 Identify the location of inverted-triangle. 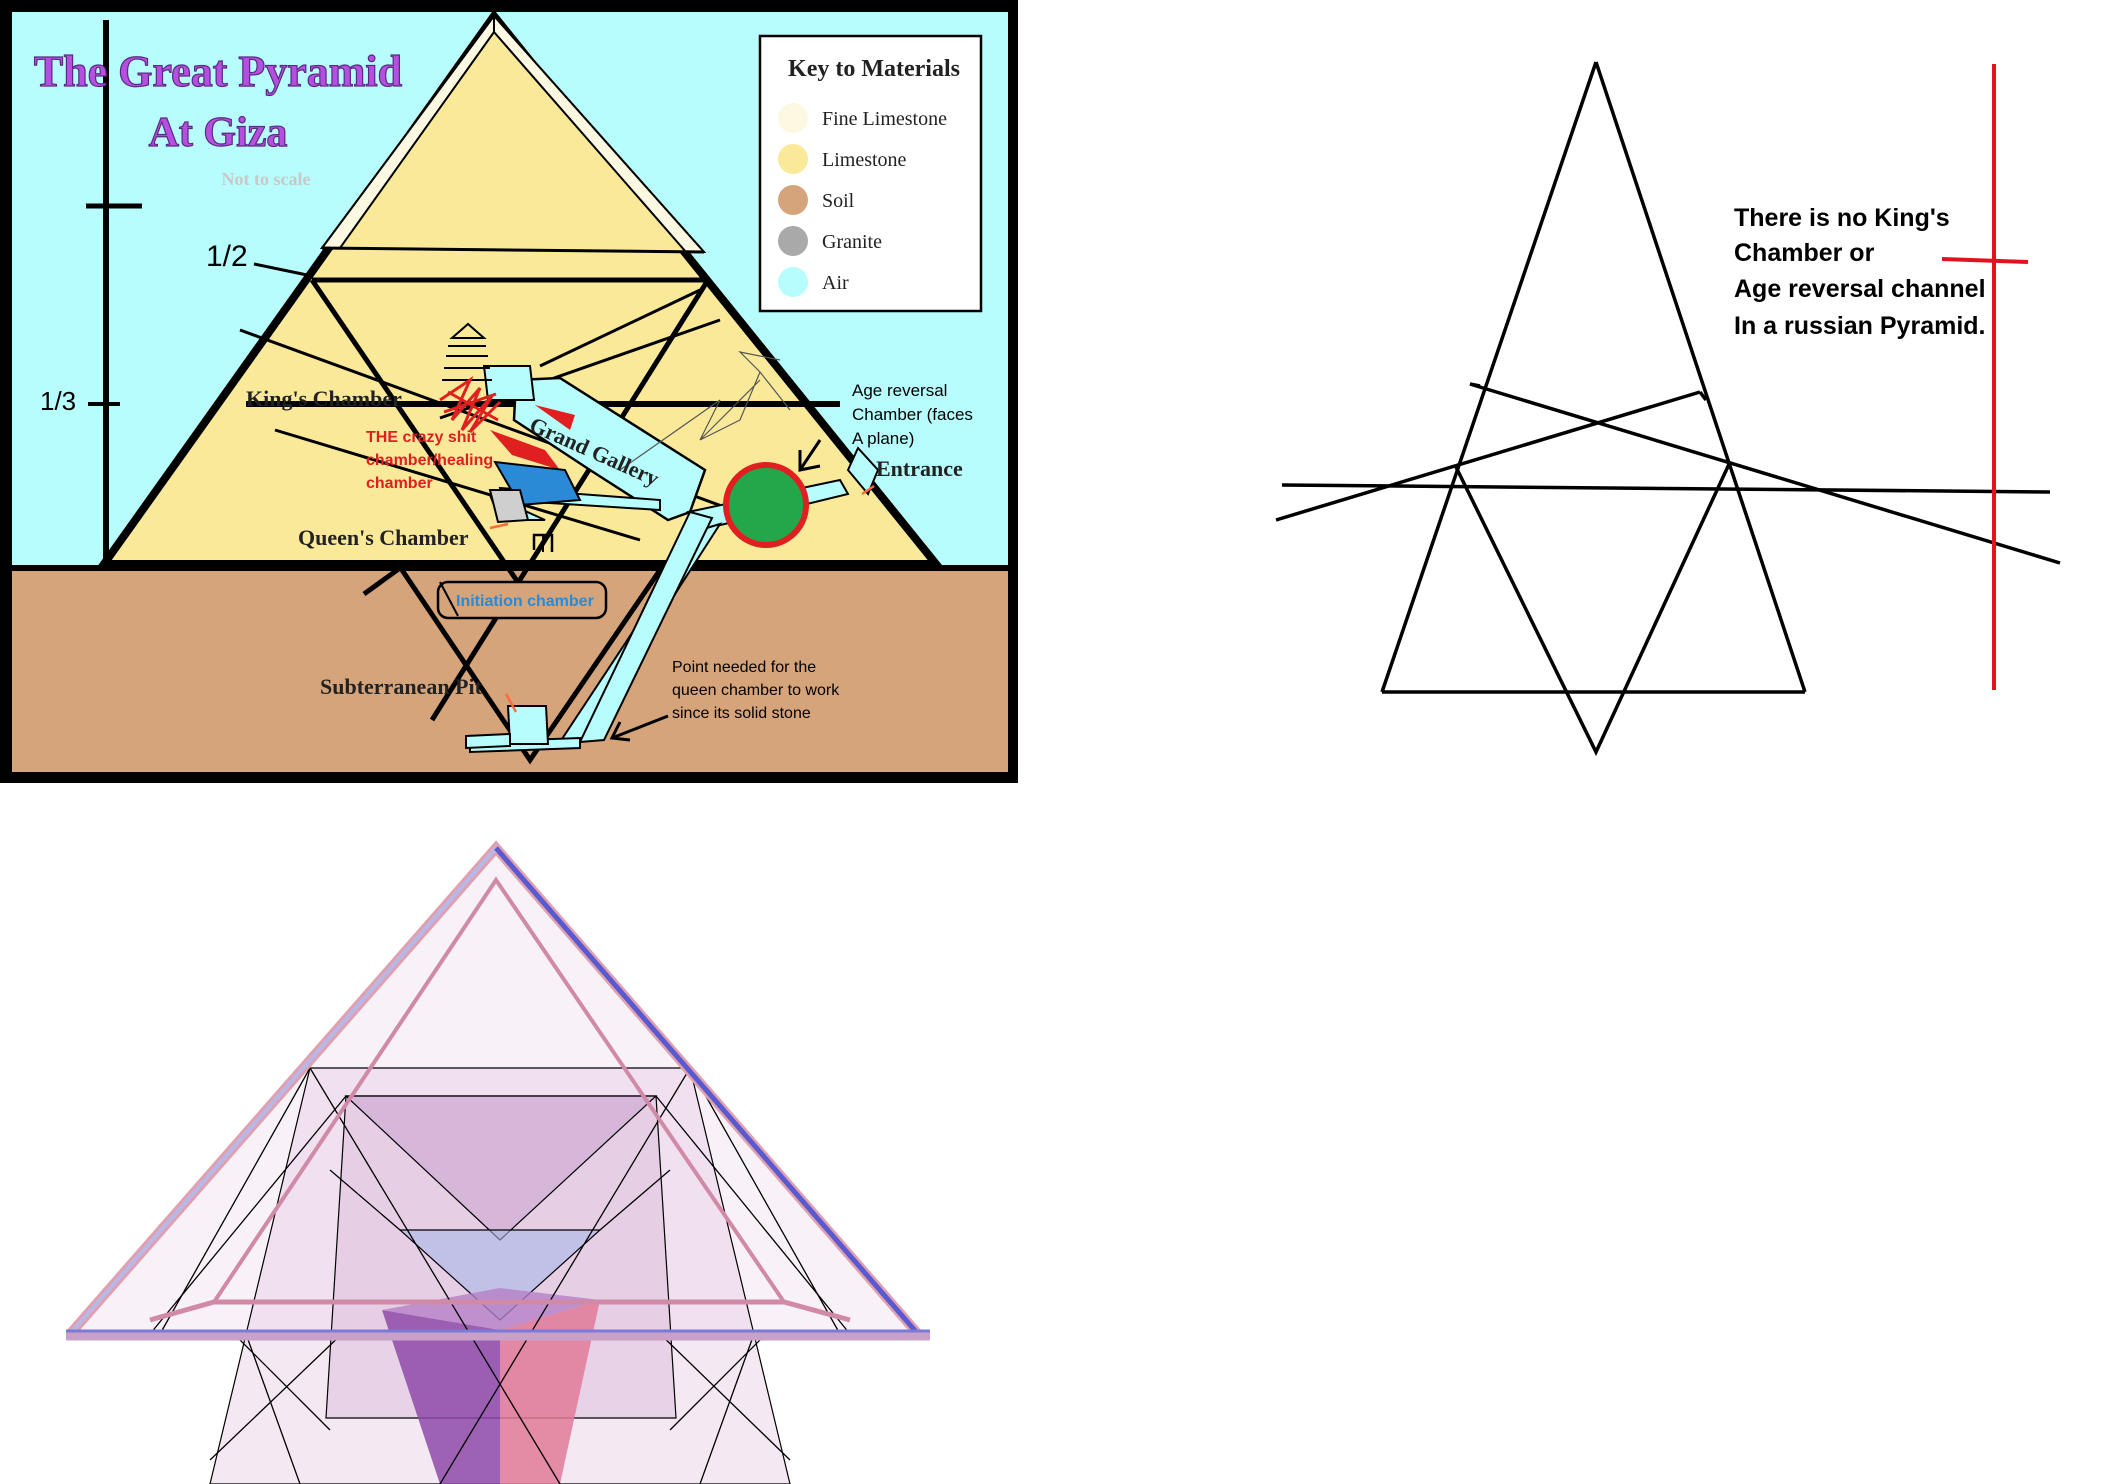
(531, 666).